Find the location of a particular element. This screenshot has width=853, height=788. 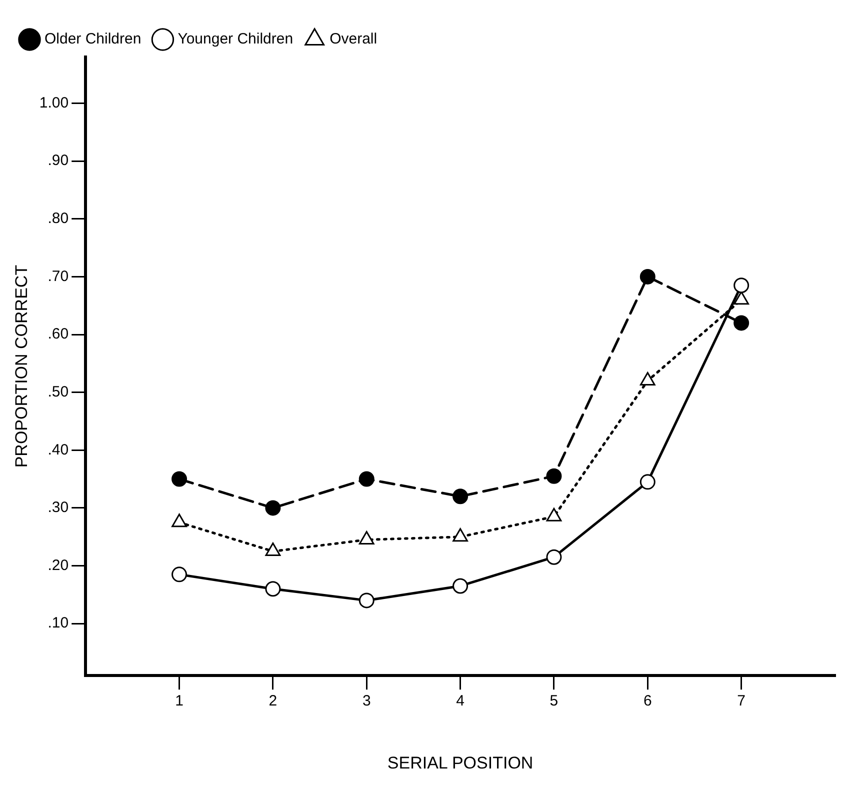

y-tick-label: .30 is located at coordinates (58, 507).